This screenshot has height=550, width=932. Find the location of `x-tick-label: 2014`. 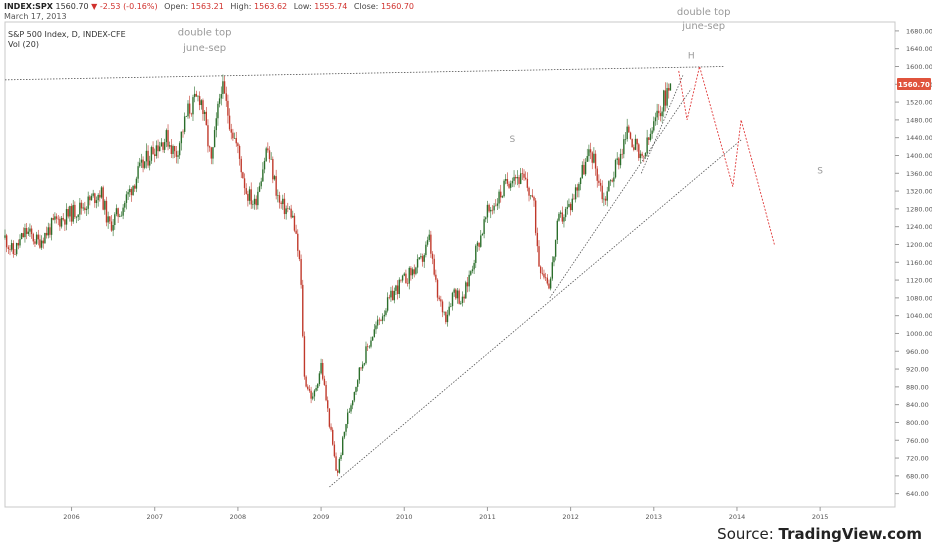

x-tick-label: 2014 is located at coordinates (737, 516).